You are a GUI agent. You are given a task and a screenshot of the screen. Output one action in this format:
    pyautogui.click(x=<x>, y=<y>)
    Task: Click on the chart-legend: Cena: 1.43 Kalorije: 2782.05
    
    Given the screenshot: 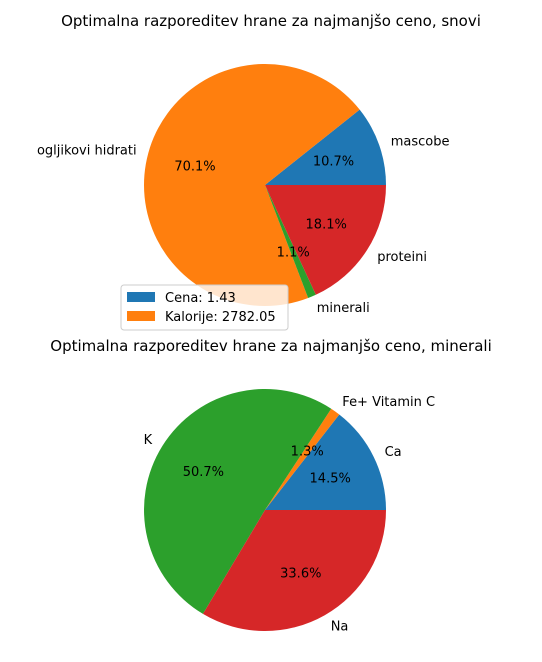 What is the action you would take?
    pyautogui.click(x=204, y=307)
    